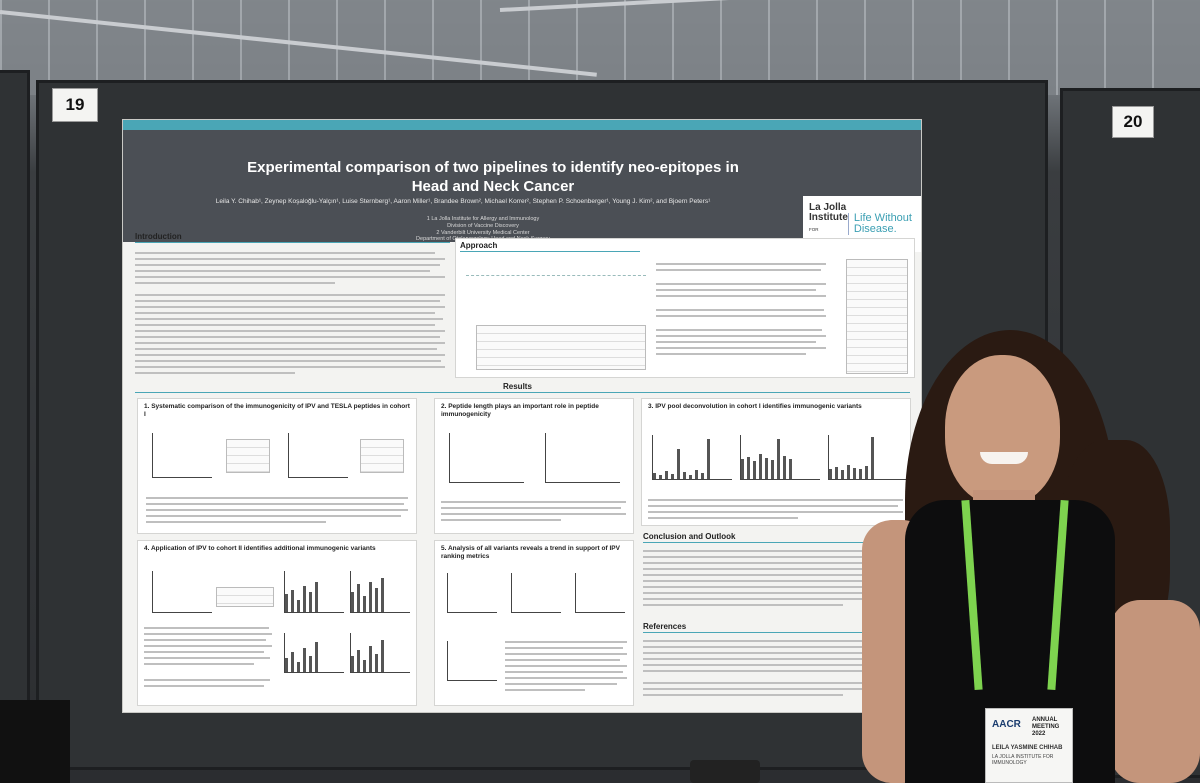 The image size is (1200, 783). I want to click on convention-ceiling, so click(600, 47).